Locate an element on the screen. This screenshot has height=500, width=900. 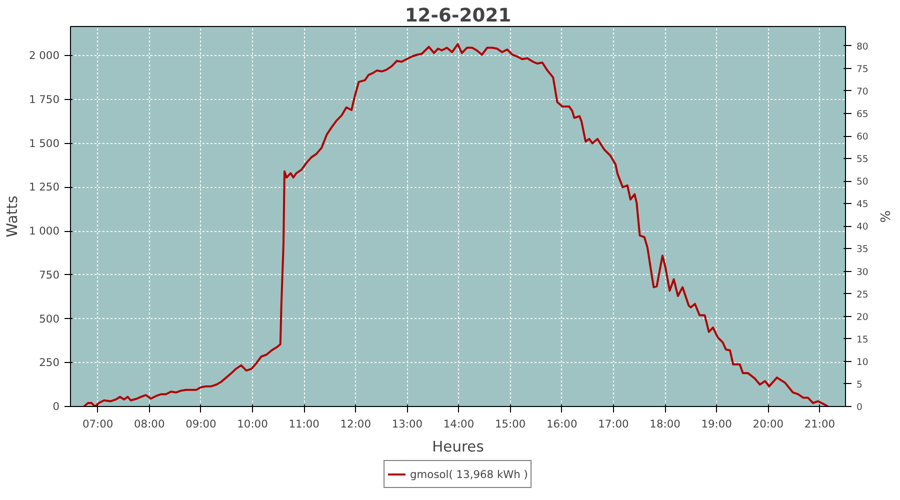
x-tick-label: 13:00 is located at coordinates (407, 424).